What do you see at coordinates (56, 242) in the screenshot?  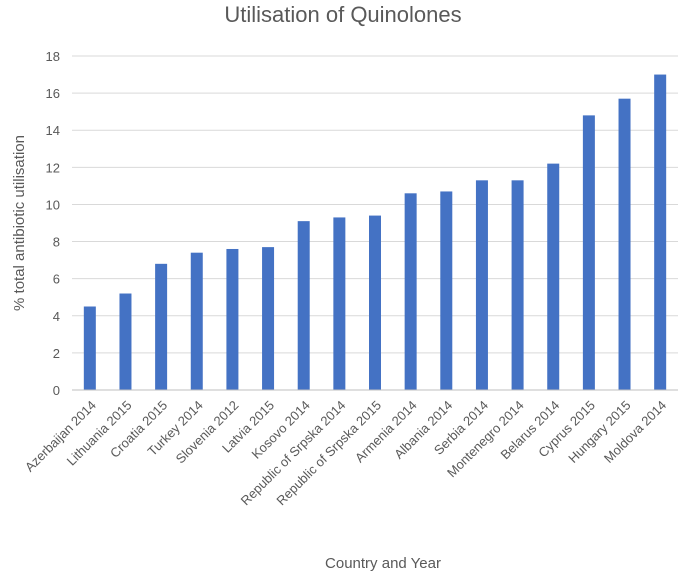 I see `y-tick-label: 8` at bounding box center [56, 242].